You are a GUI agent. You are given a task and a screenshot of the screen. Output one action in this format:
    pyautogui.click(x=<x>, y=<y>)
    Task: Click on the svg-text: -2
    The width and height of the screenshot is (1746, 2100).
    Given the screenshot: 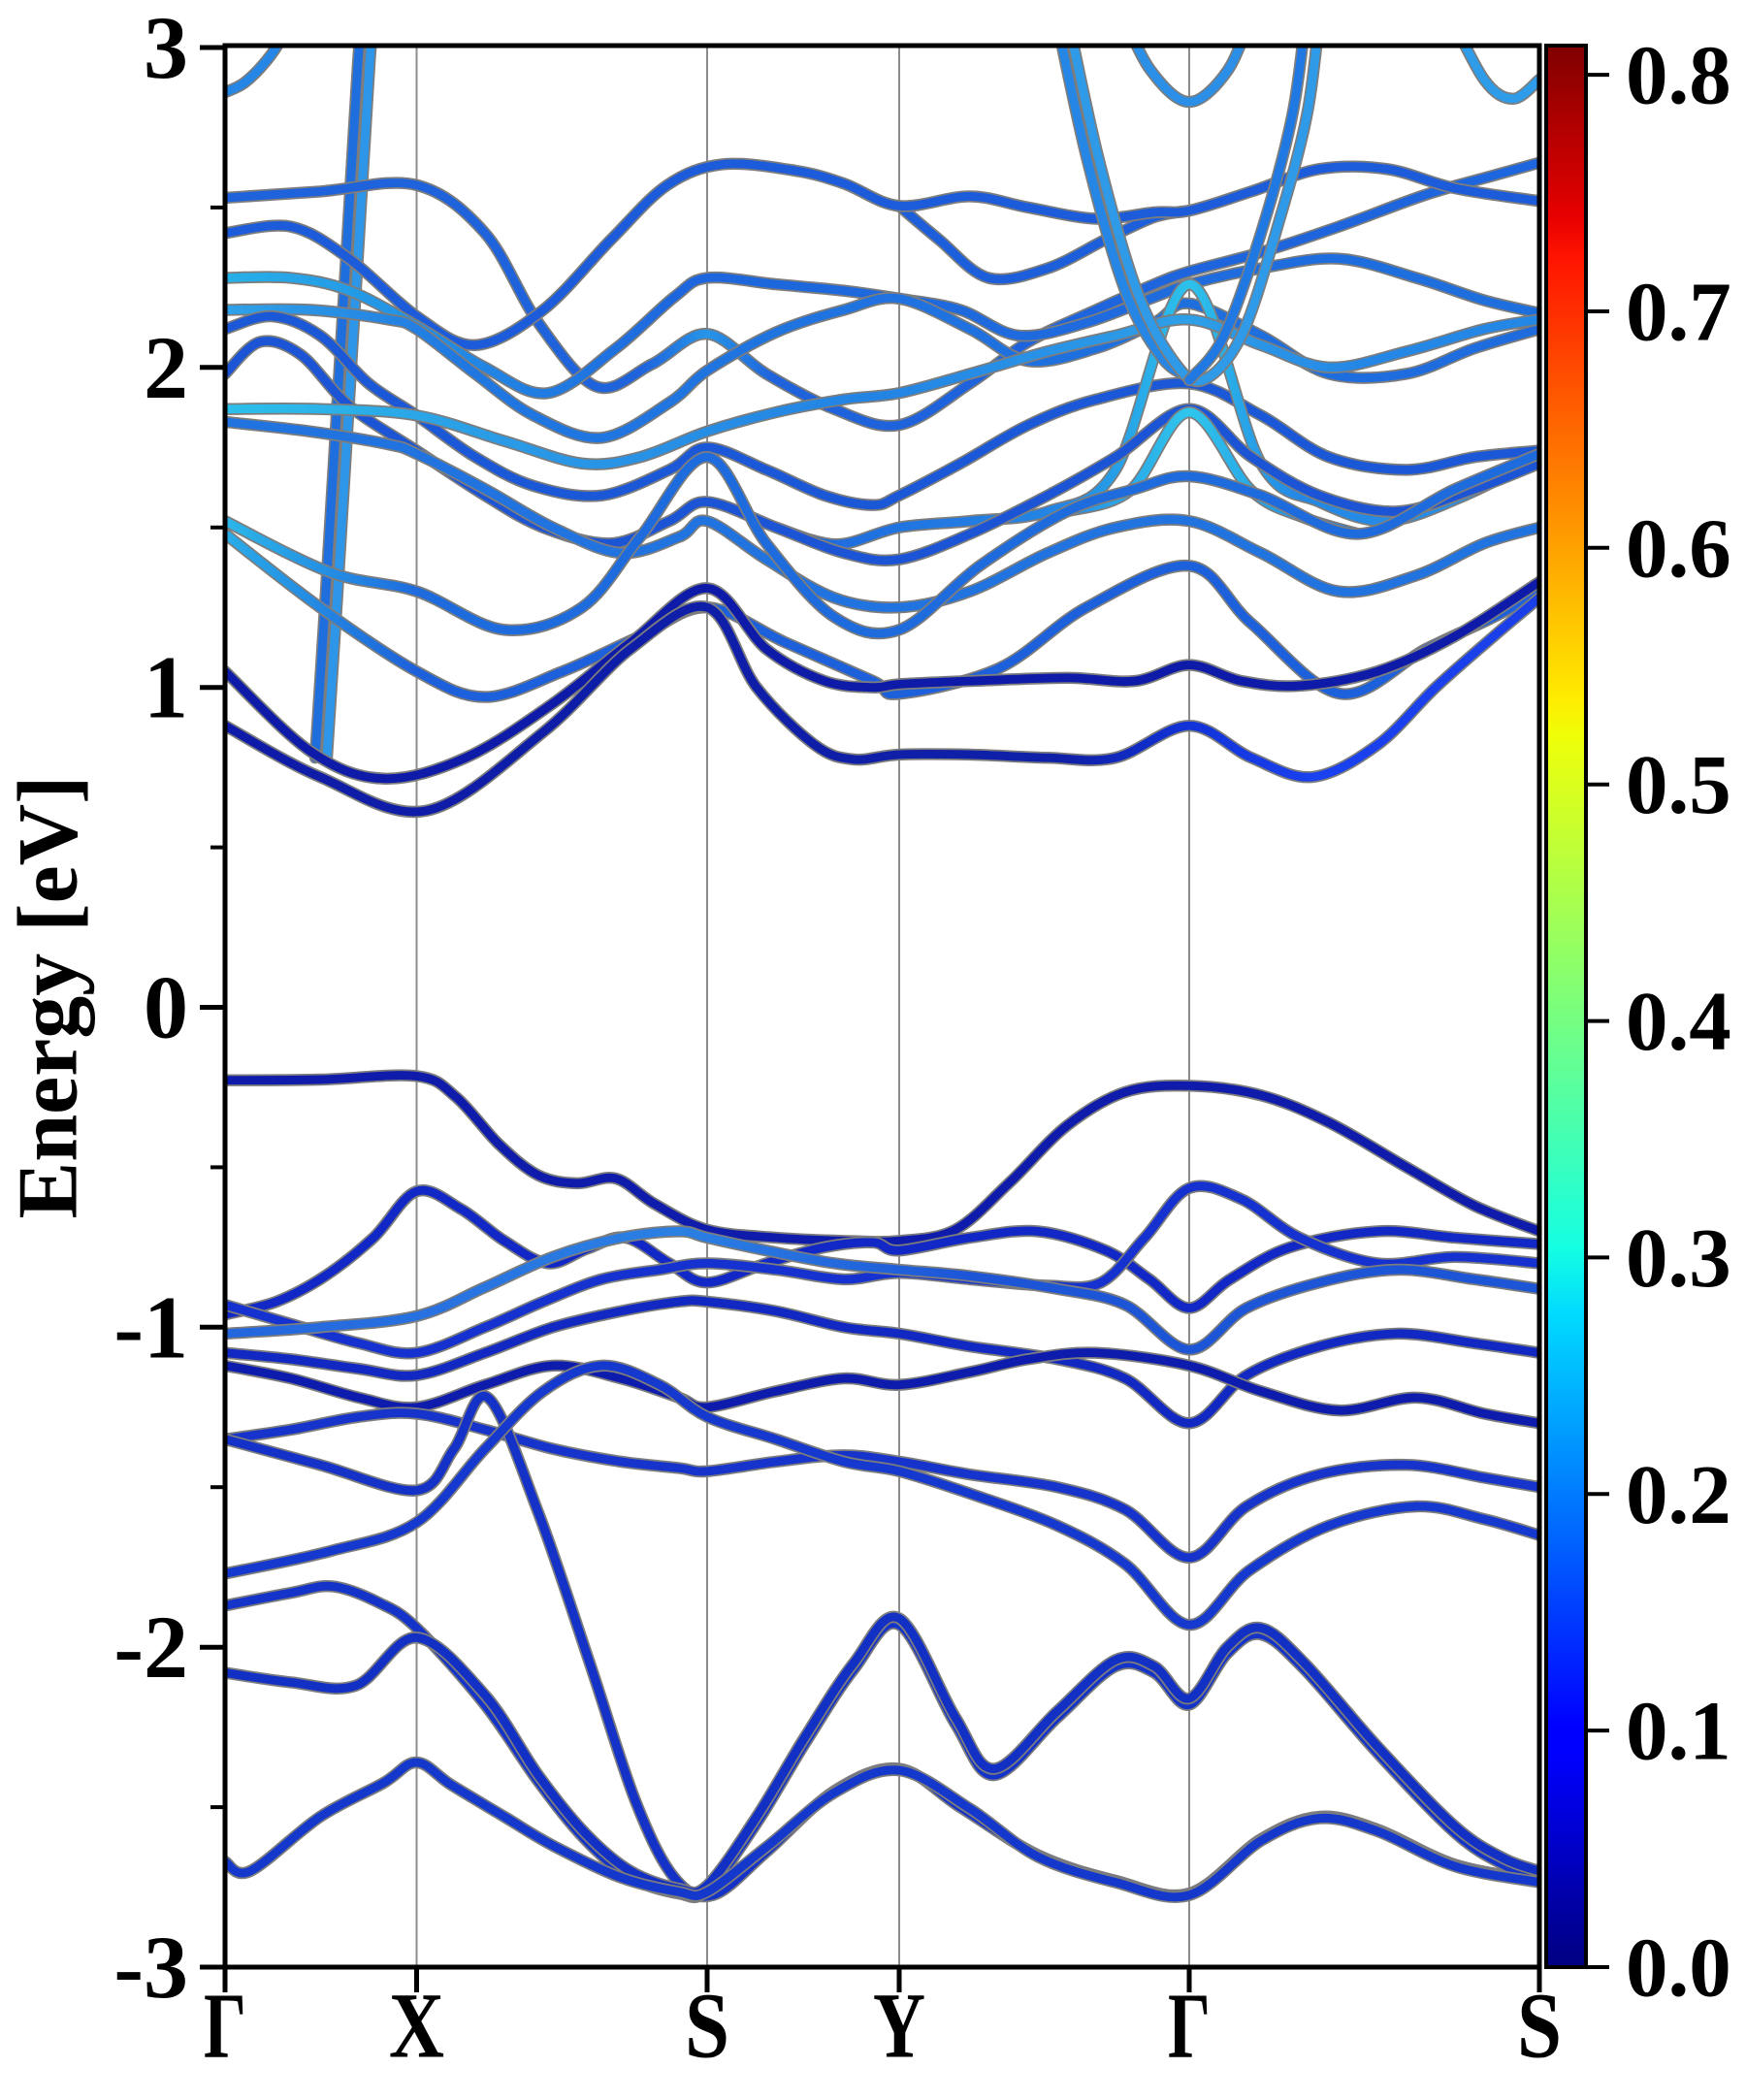 What is the action you would take?
    pyautogui.click(x=150, y=1647)
    